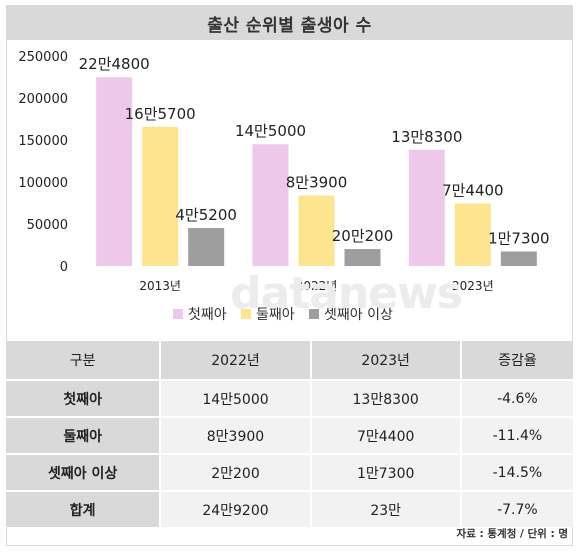 The width and height of the screenshot is (580, 552). Describe the element at coordinates (236, 398) in the screenshot. I see `table-cell: 14만5000` at that location.